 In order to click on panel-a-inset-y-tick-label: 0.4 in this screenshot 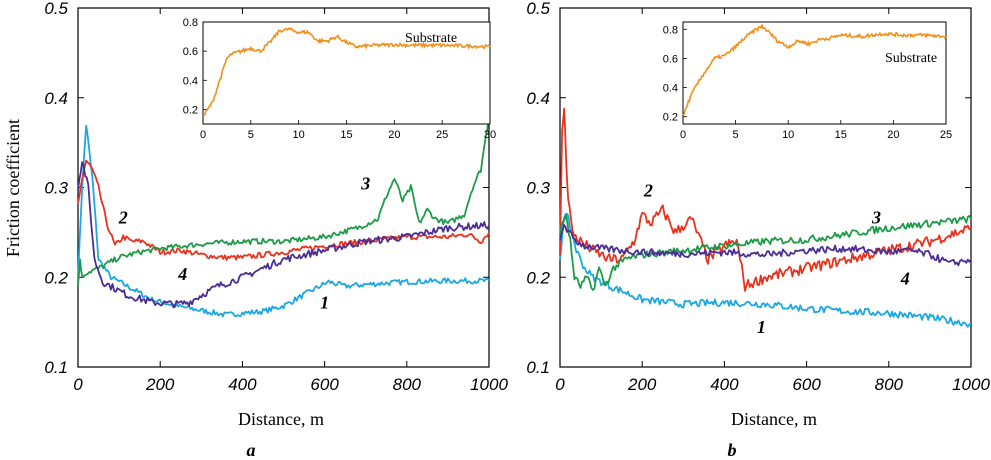, I will do `click(190, 81)`.